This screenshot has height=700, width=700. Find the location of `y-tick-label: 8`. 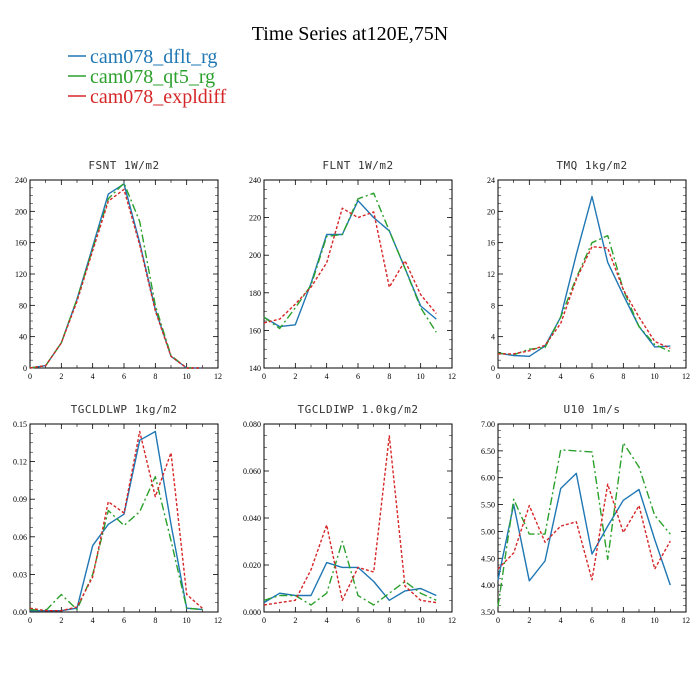

y-tick-label: 8 is located at coordinates (493, 305).